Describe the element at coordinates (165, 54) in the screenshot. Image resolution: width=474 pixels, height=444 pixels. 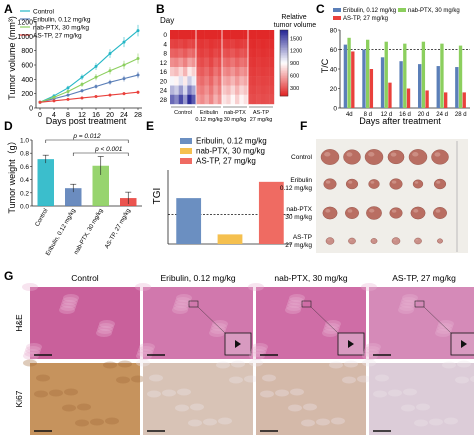
I see `row-label: 8` at that location.